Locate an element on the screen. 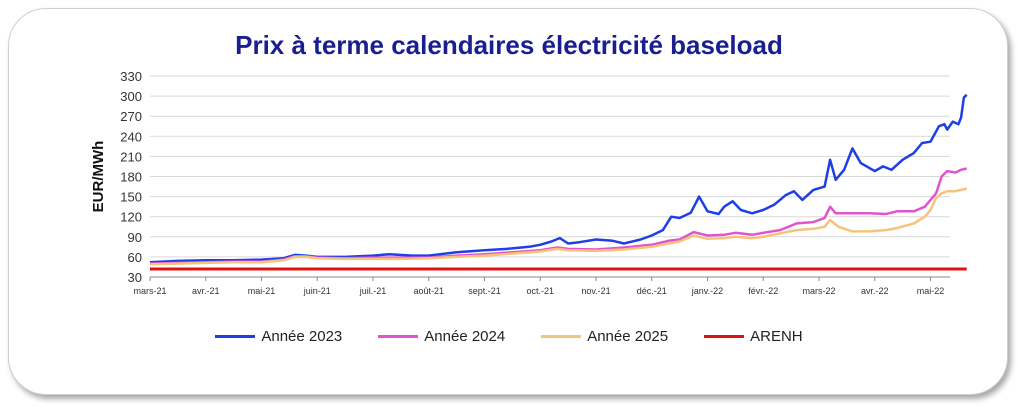 This screenshot has width=1018, height=407. legend-label: ARENH is located at coordinates (776, 336).